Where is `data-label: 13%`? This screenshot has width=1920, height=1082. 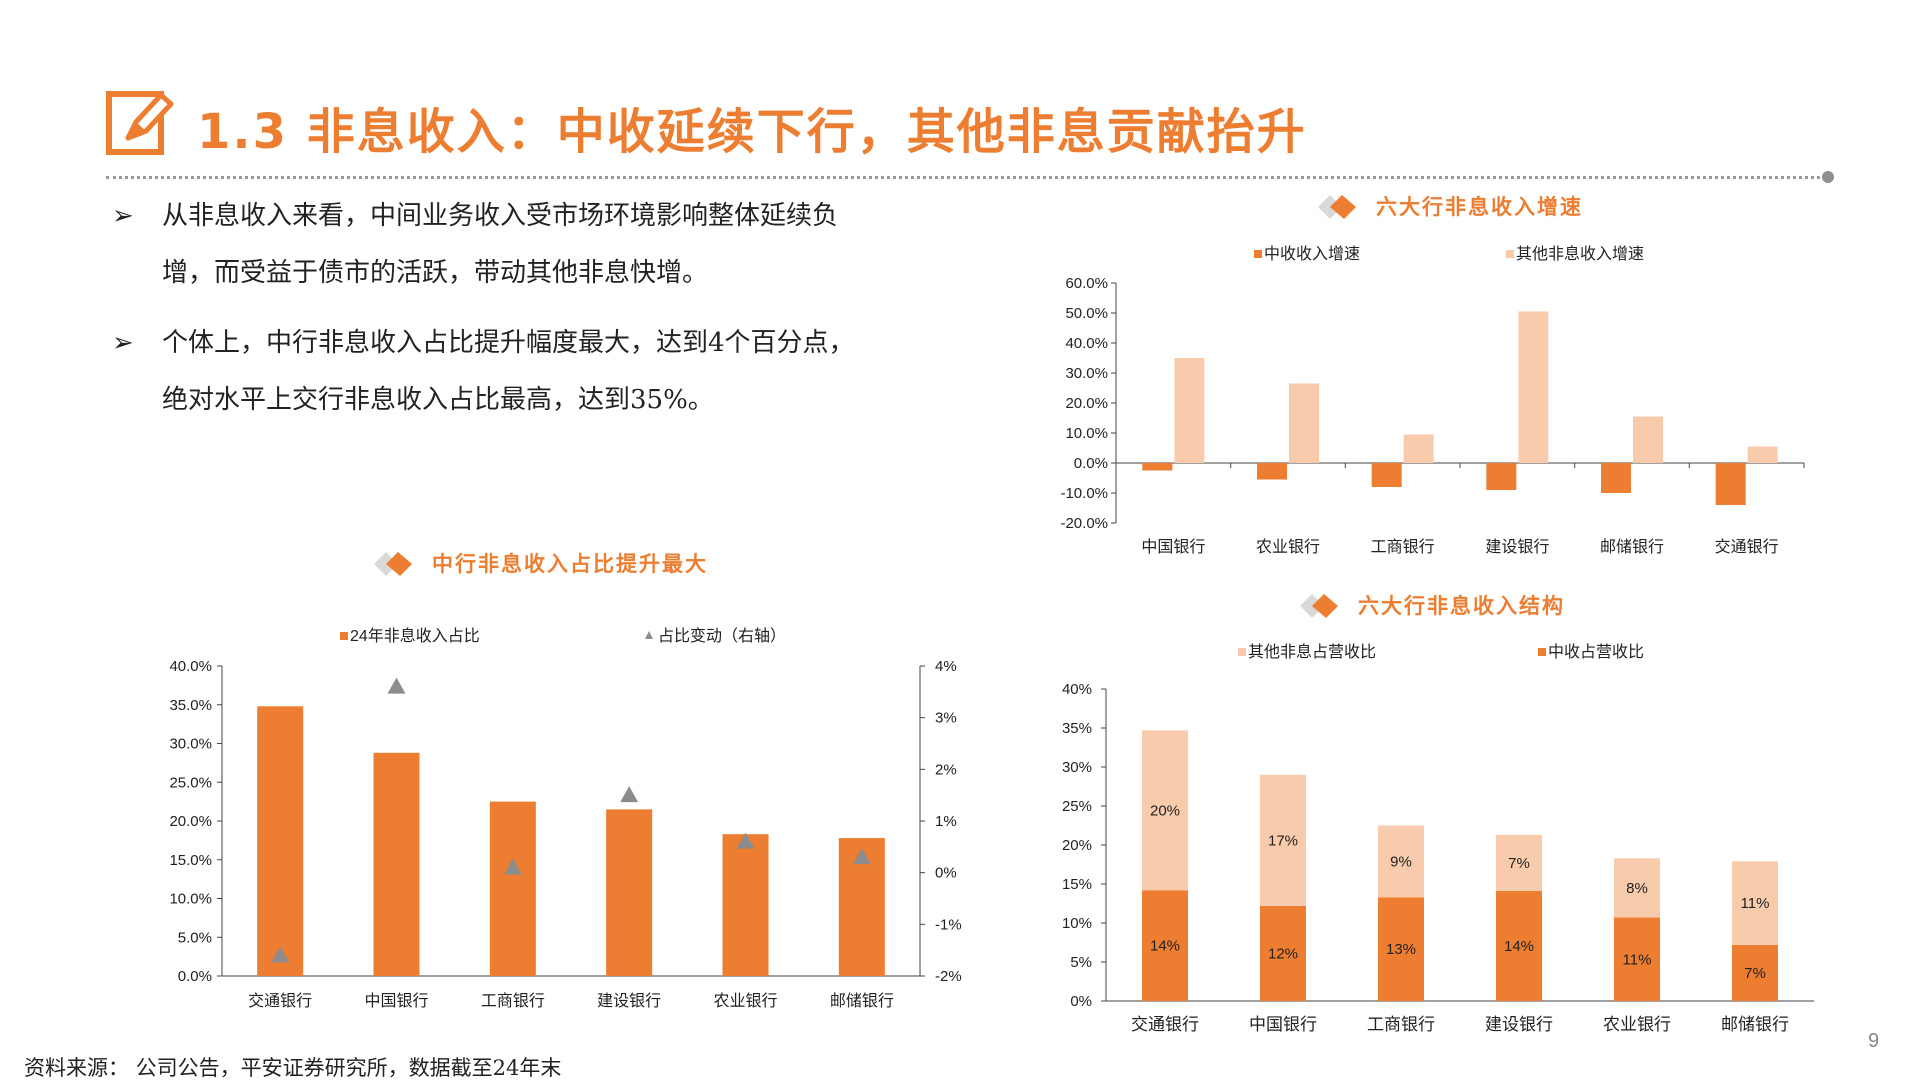
data-label: 13% is located at coordinates (1401, 949).